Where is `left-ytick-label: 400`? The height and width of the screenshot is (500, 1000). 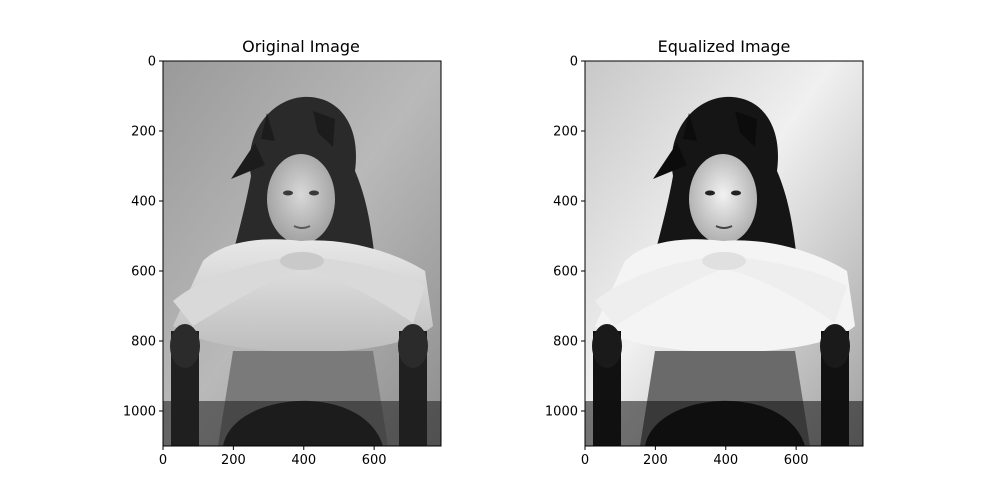 left-ytick-label: 400 is located at coordinates (143, 202).